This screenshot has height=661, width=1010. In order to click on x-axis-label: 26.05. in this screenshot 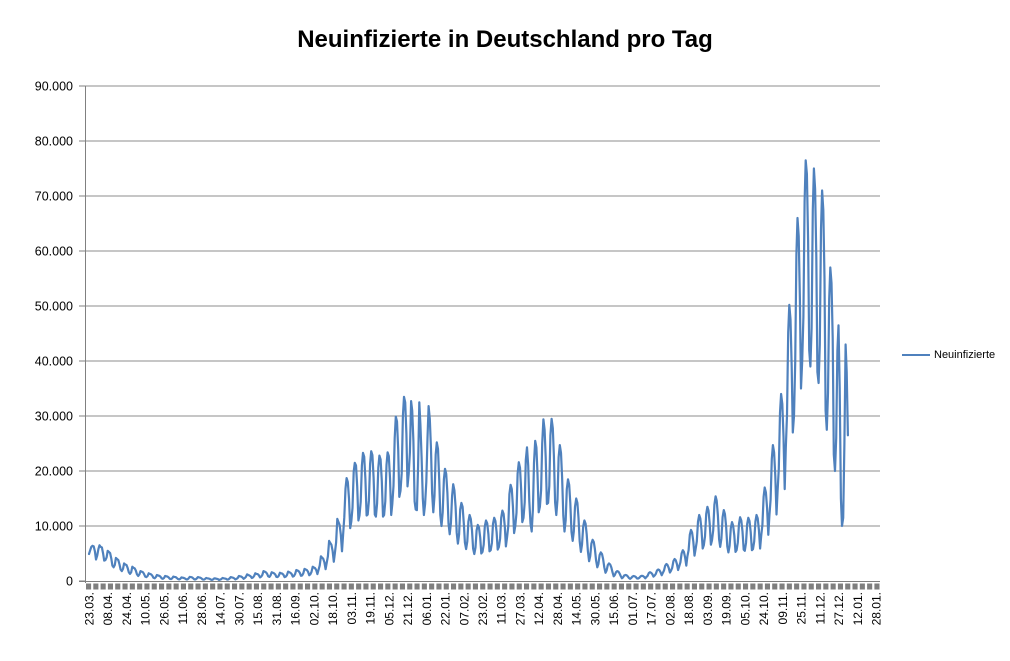, I will do `click(164, 608)`.